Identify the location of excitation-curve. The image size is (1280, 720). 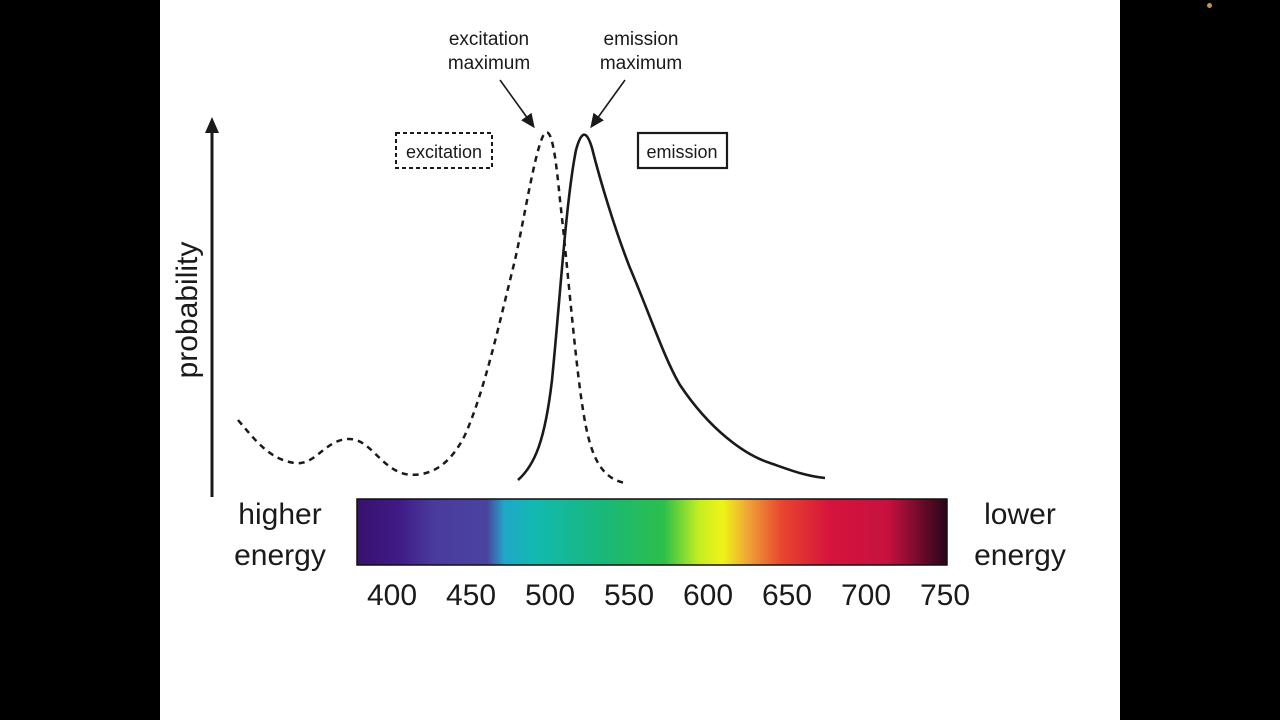
(431, 308).